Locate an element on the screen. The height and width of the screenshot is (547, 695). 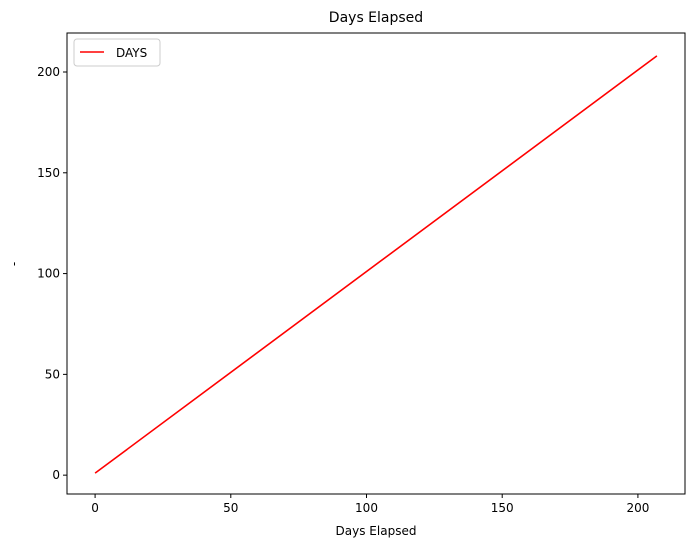
x-axis-label: Days Elapsed is located at coordinates (376, 531).